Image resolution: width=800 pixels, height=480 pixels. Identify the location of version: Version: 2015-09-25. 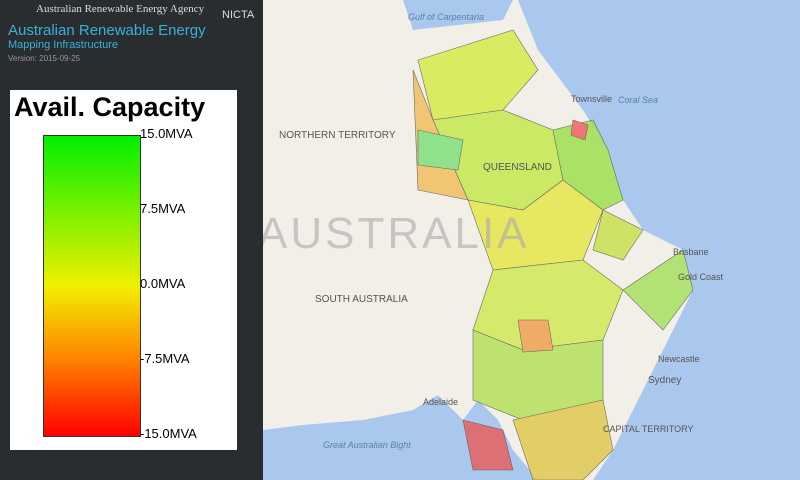
(44, 58).